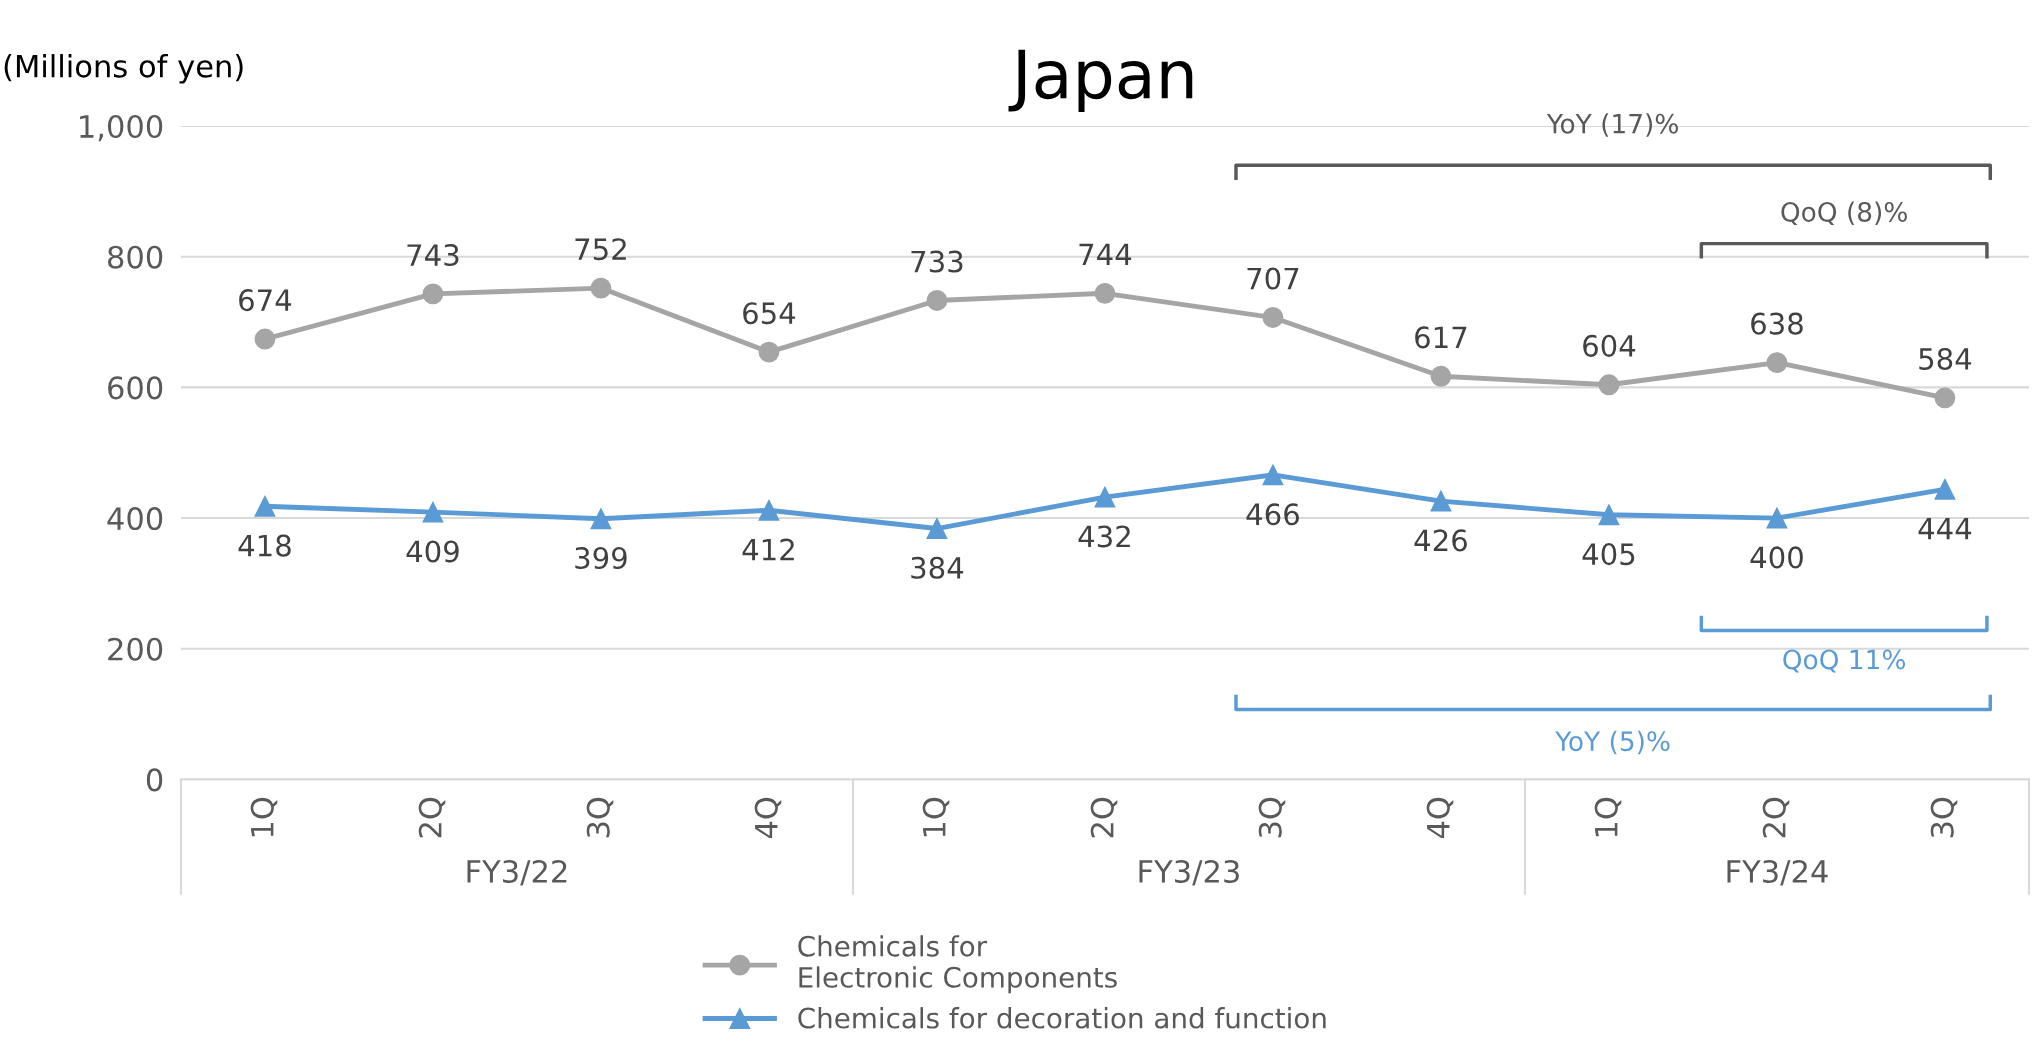 The height and width of the screenshot is (1059, 2033). Describe the element at coordinates (1273, 278) in the screenshot. I see `data-label: 707` at that location.